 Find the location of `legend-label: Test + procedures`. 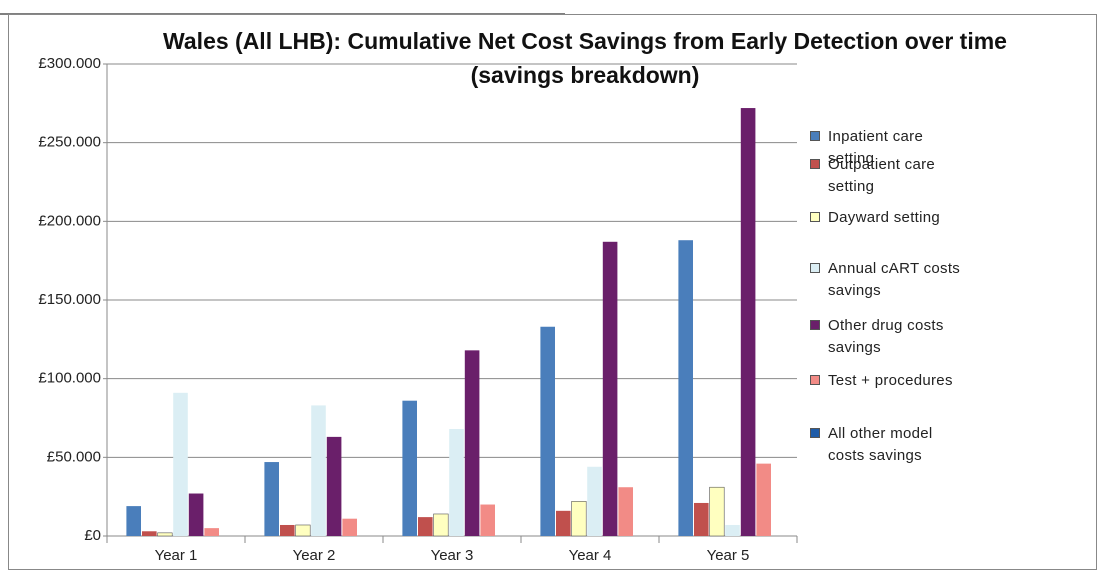

legend-label: Test + procedures is located at coordinates (890, 380).